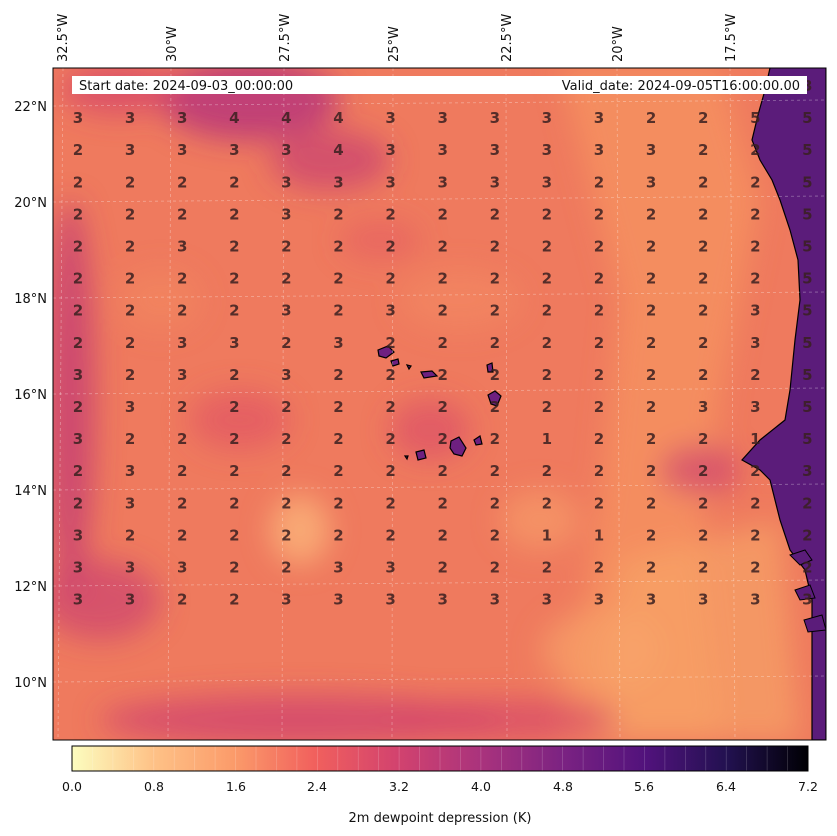 The image size is (837, 836). Describe the element at coordinates (808, 786) in the screenshot. I see `colorbar-tick: 7.2` at that location.